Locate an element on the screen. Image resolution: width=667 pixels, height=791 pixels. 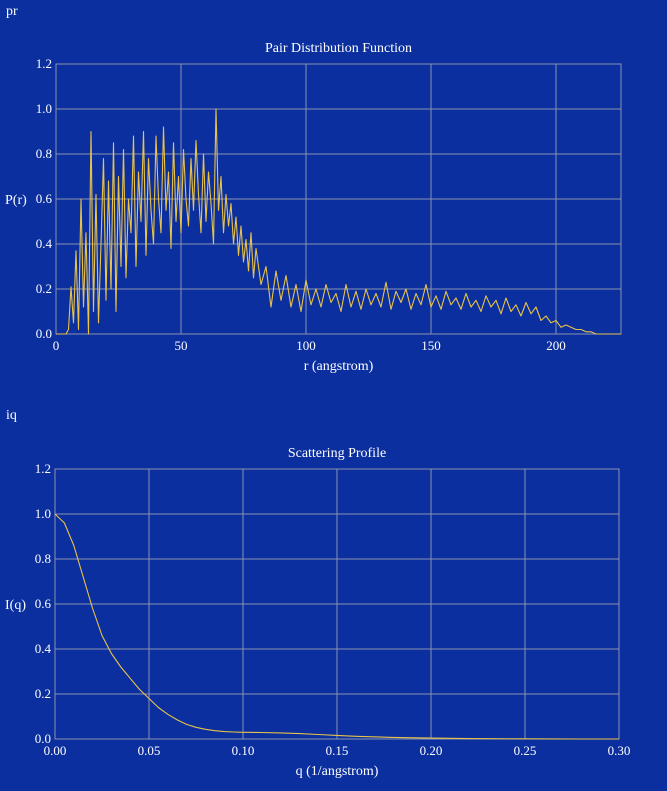
chart-title: Scattering Profile is located at coordinates (337, 453).